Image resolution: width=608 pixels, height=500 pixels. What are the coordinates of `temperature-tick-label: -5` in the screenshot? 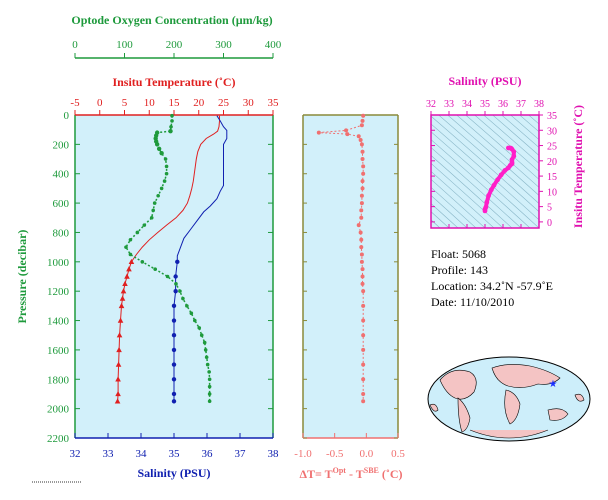 It's located at (75, 103).